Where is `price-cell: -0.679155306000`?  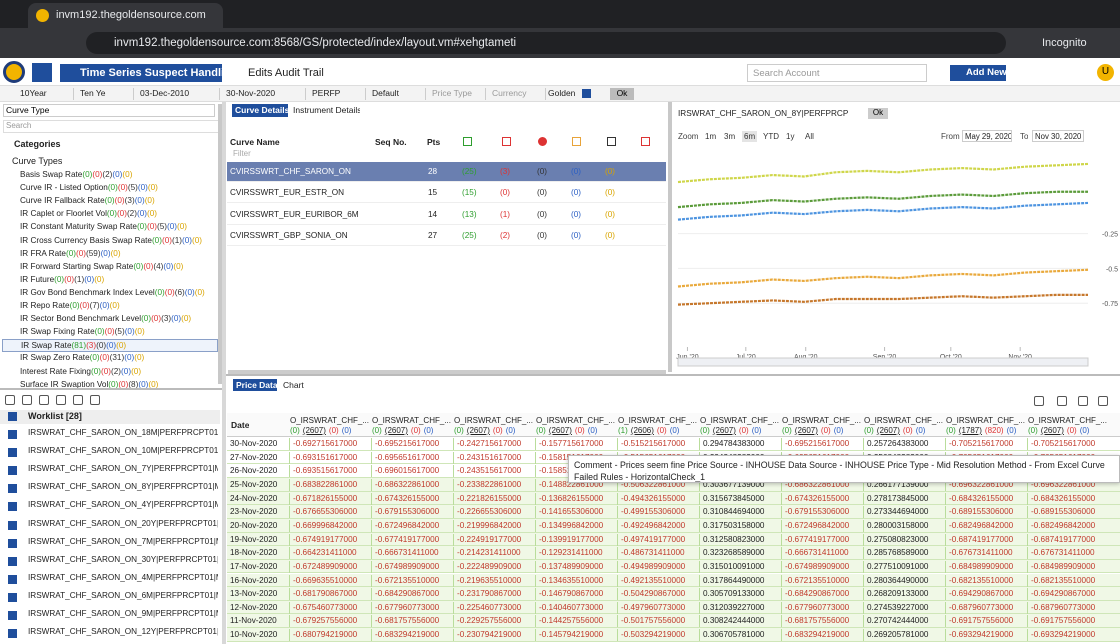
price-cell: -0.679155306000 is located at coordinates (821, 512).